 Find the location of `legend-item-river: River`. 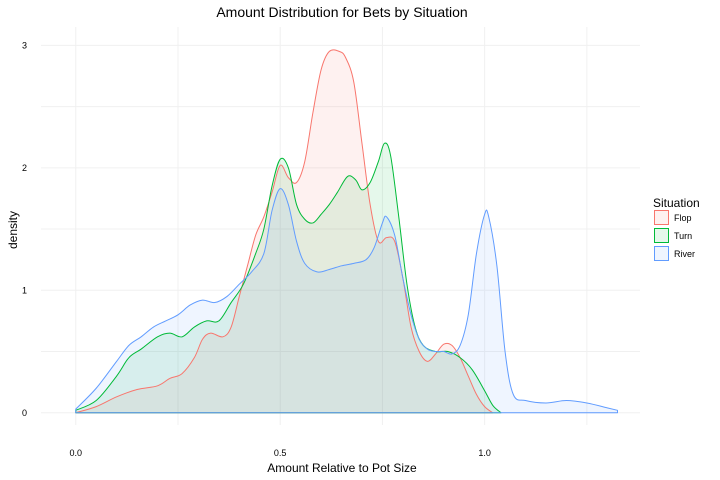

legend-item-river: River is located at coordinates (674, 253).